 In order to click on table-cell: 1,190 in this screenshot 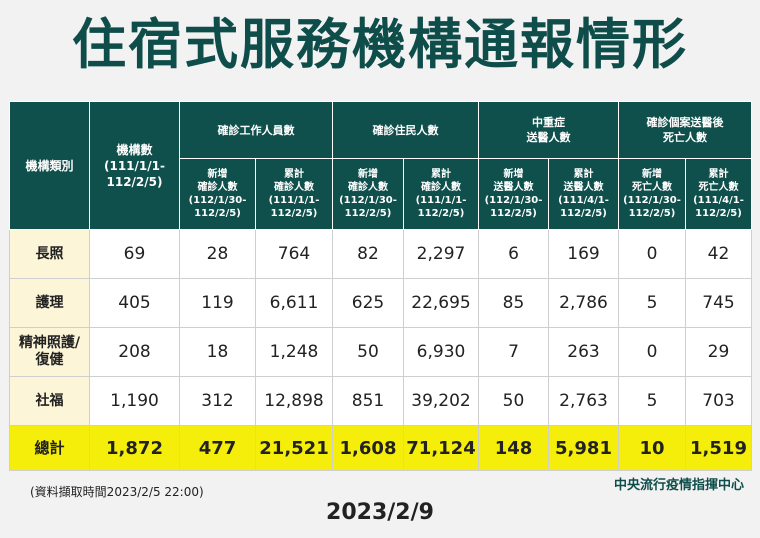, I will do `click(134, 401)`.